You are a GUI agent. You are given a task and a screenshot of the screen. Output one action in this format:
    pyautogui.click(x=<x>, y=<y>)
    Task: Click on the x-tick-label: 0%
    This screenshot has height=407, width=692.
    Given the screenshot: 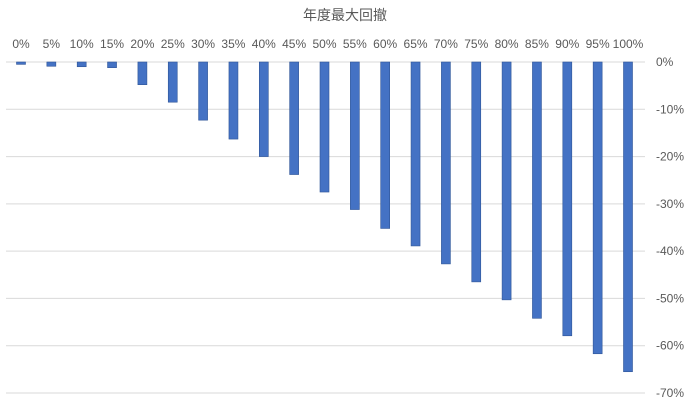 What is the action you would take?
    pyautogui.click(x=21, y=44)
    